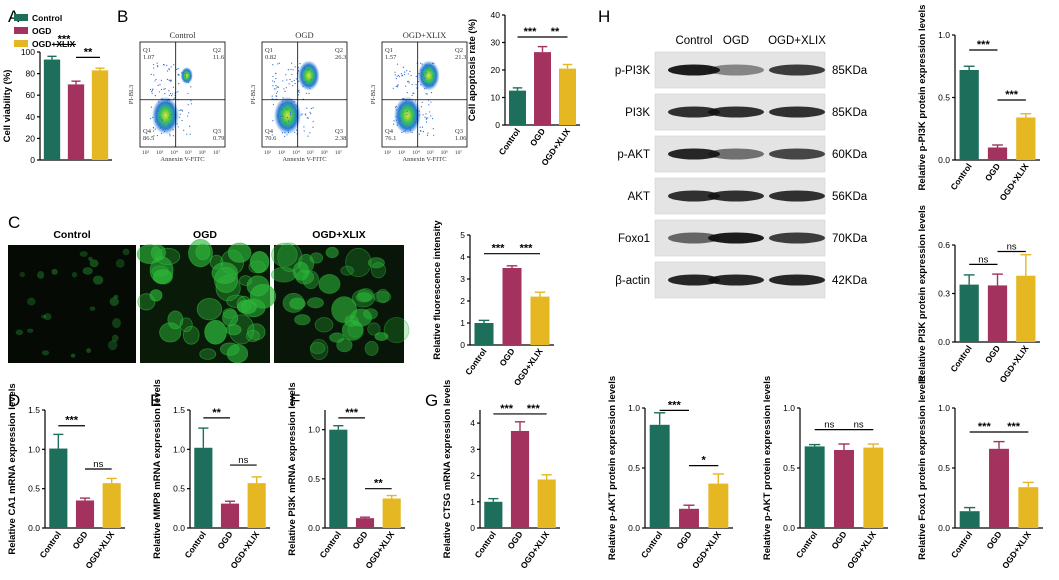 The width and height of the screenshot is (1059, 580). Describe the element at coordinates (634, 468) in the screenshot. I see `y-tick-label: 0.5` at that location.